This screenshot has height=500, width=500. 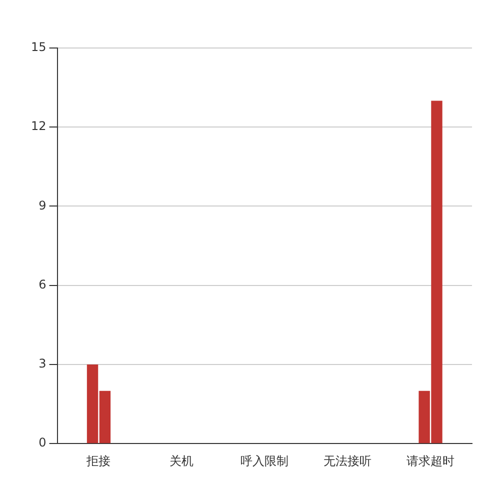 I want to click on x-tick-label: 无法接听, so click(x=348, y=461).